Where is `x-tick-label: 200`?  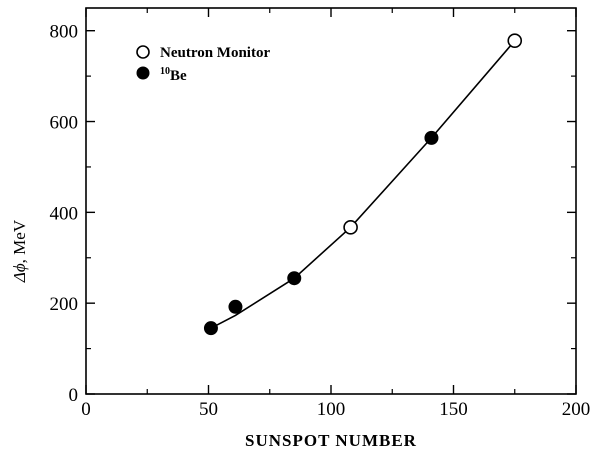
x-tick-label: 200 is located at coordinates (576, 409).